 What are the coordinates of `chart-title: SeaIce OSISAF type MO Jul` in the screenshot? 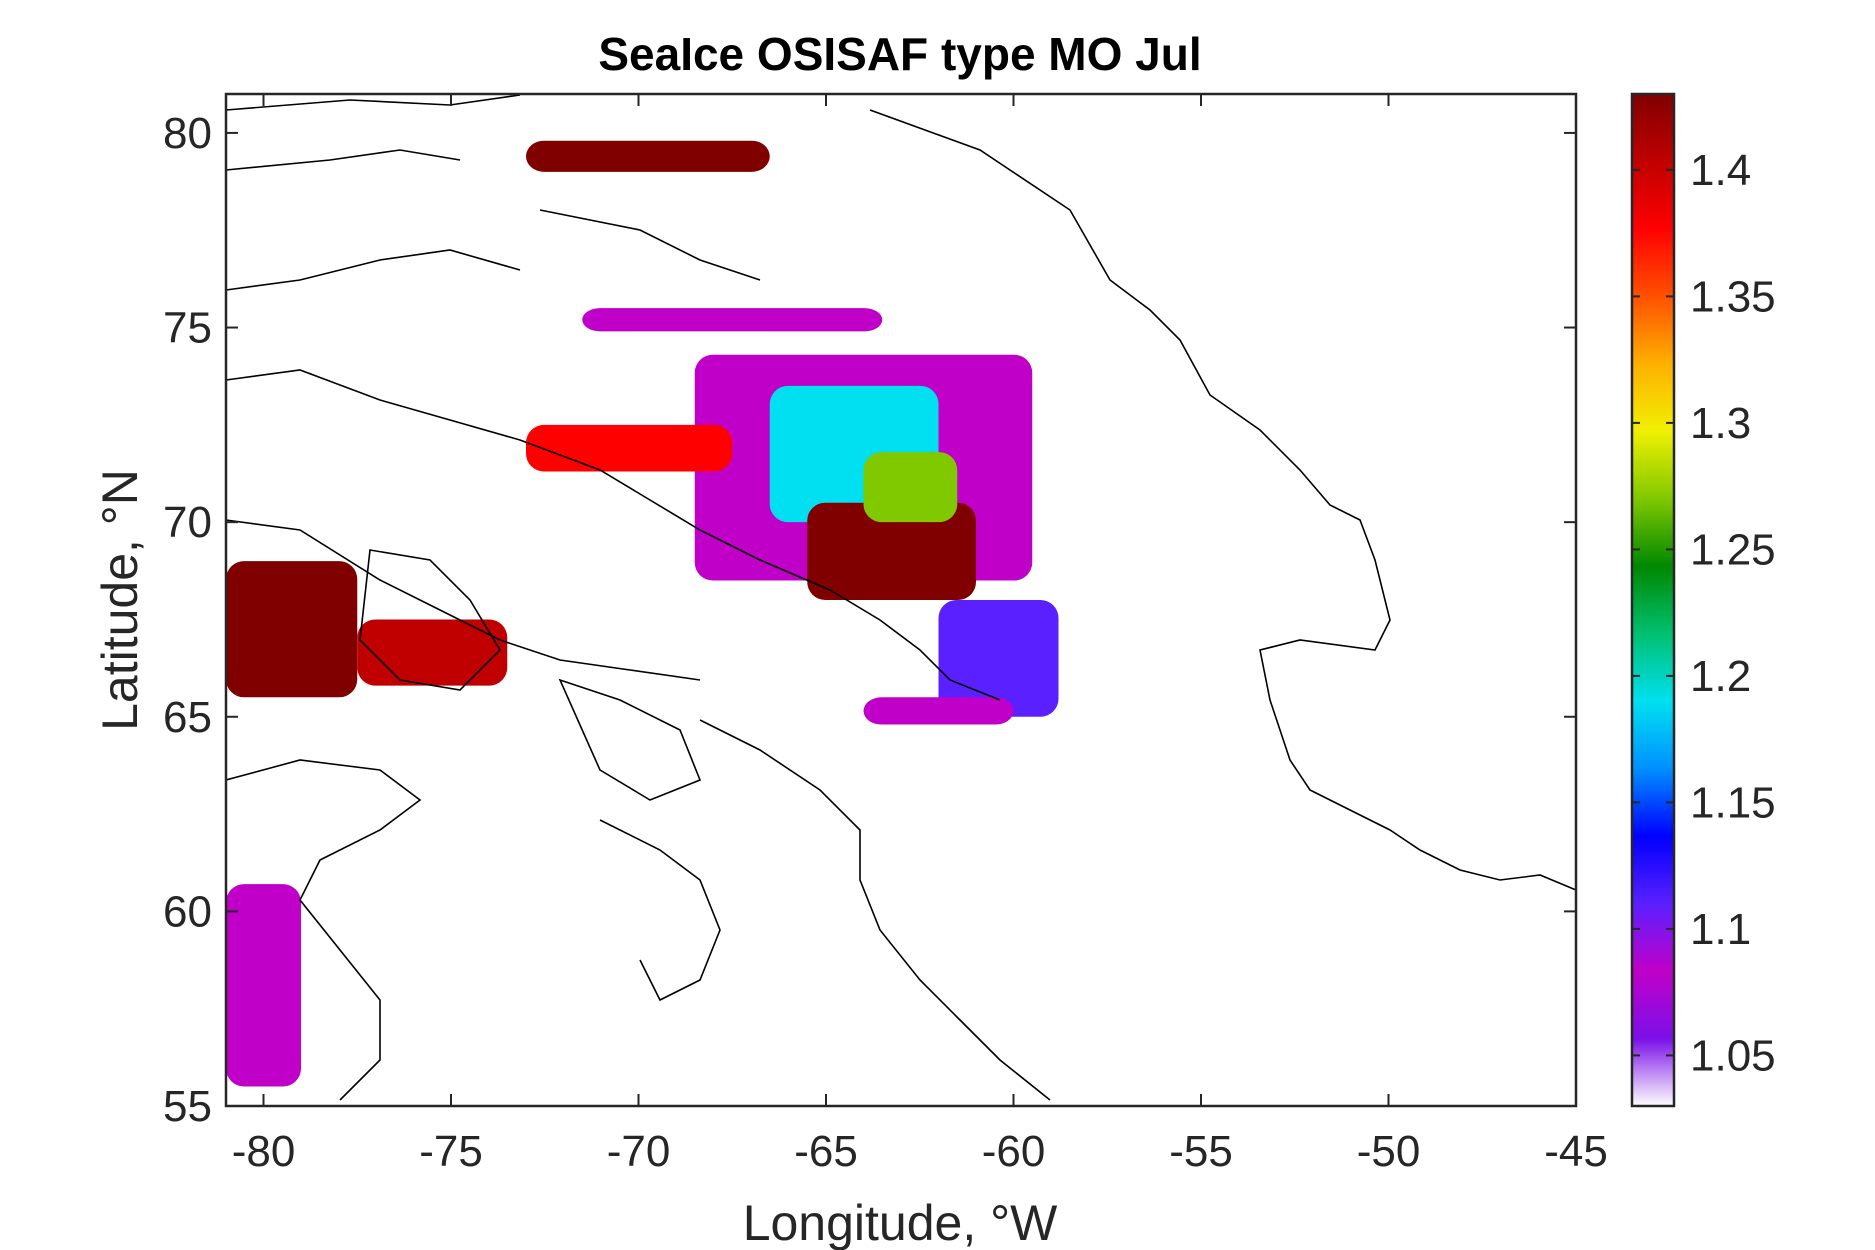 It's located at (899, 54).